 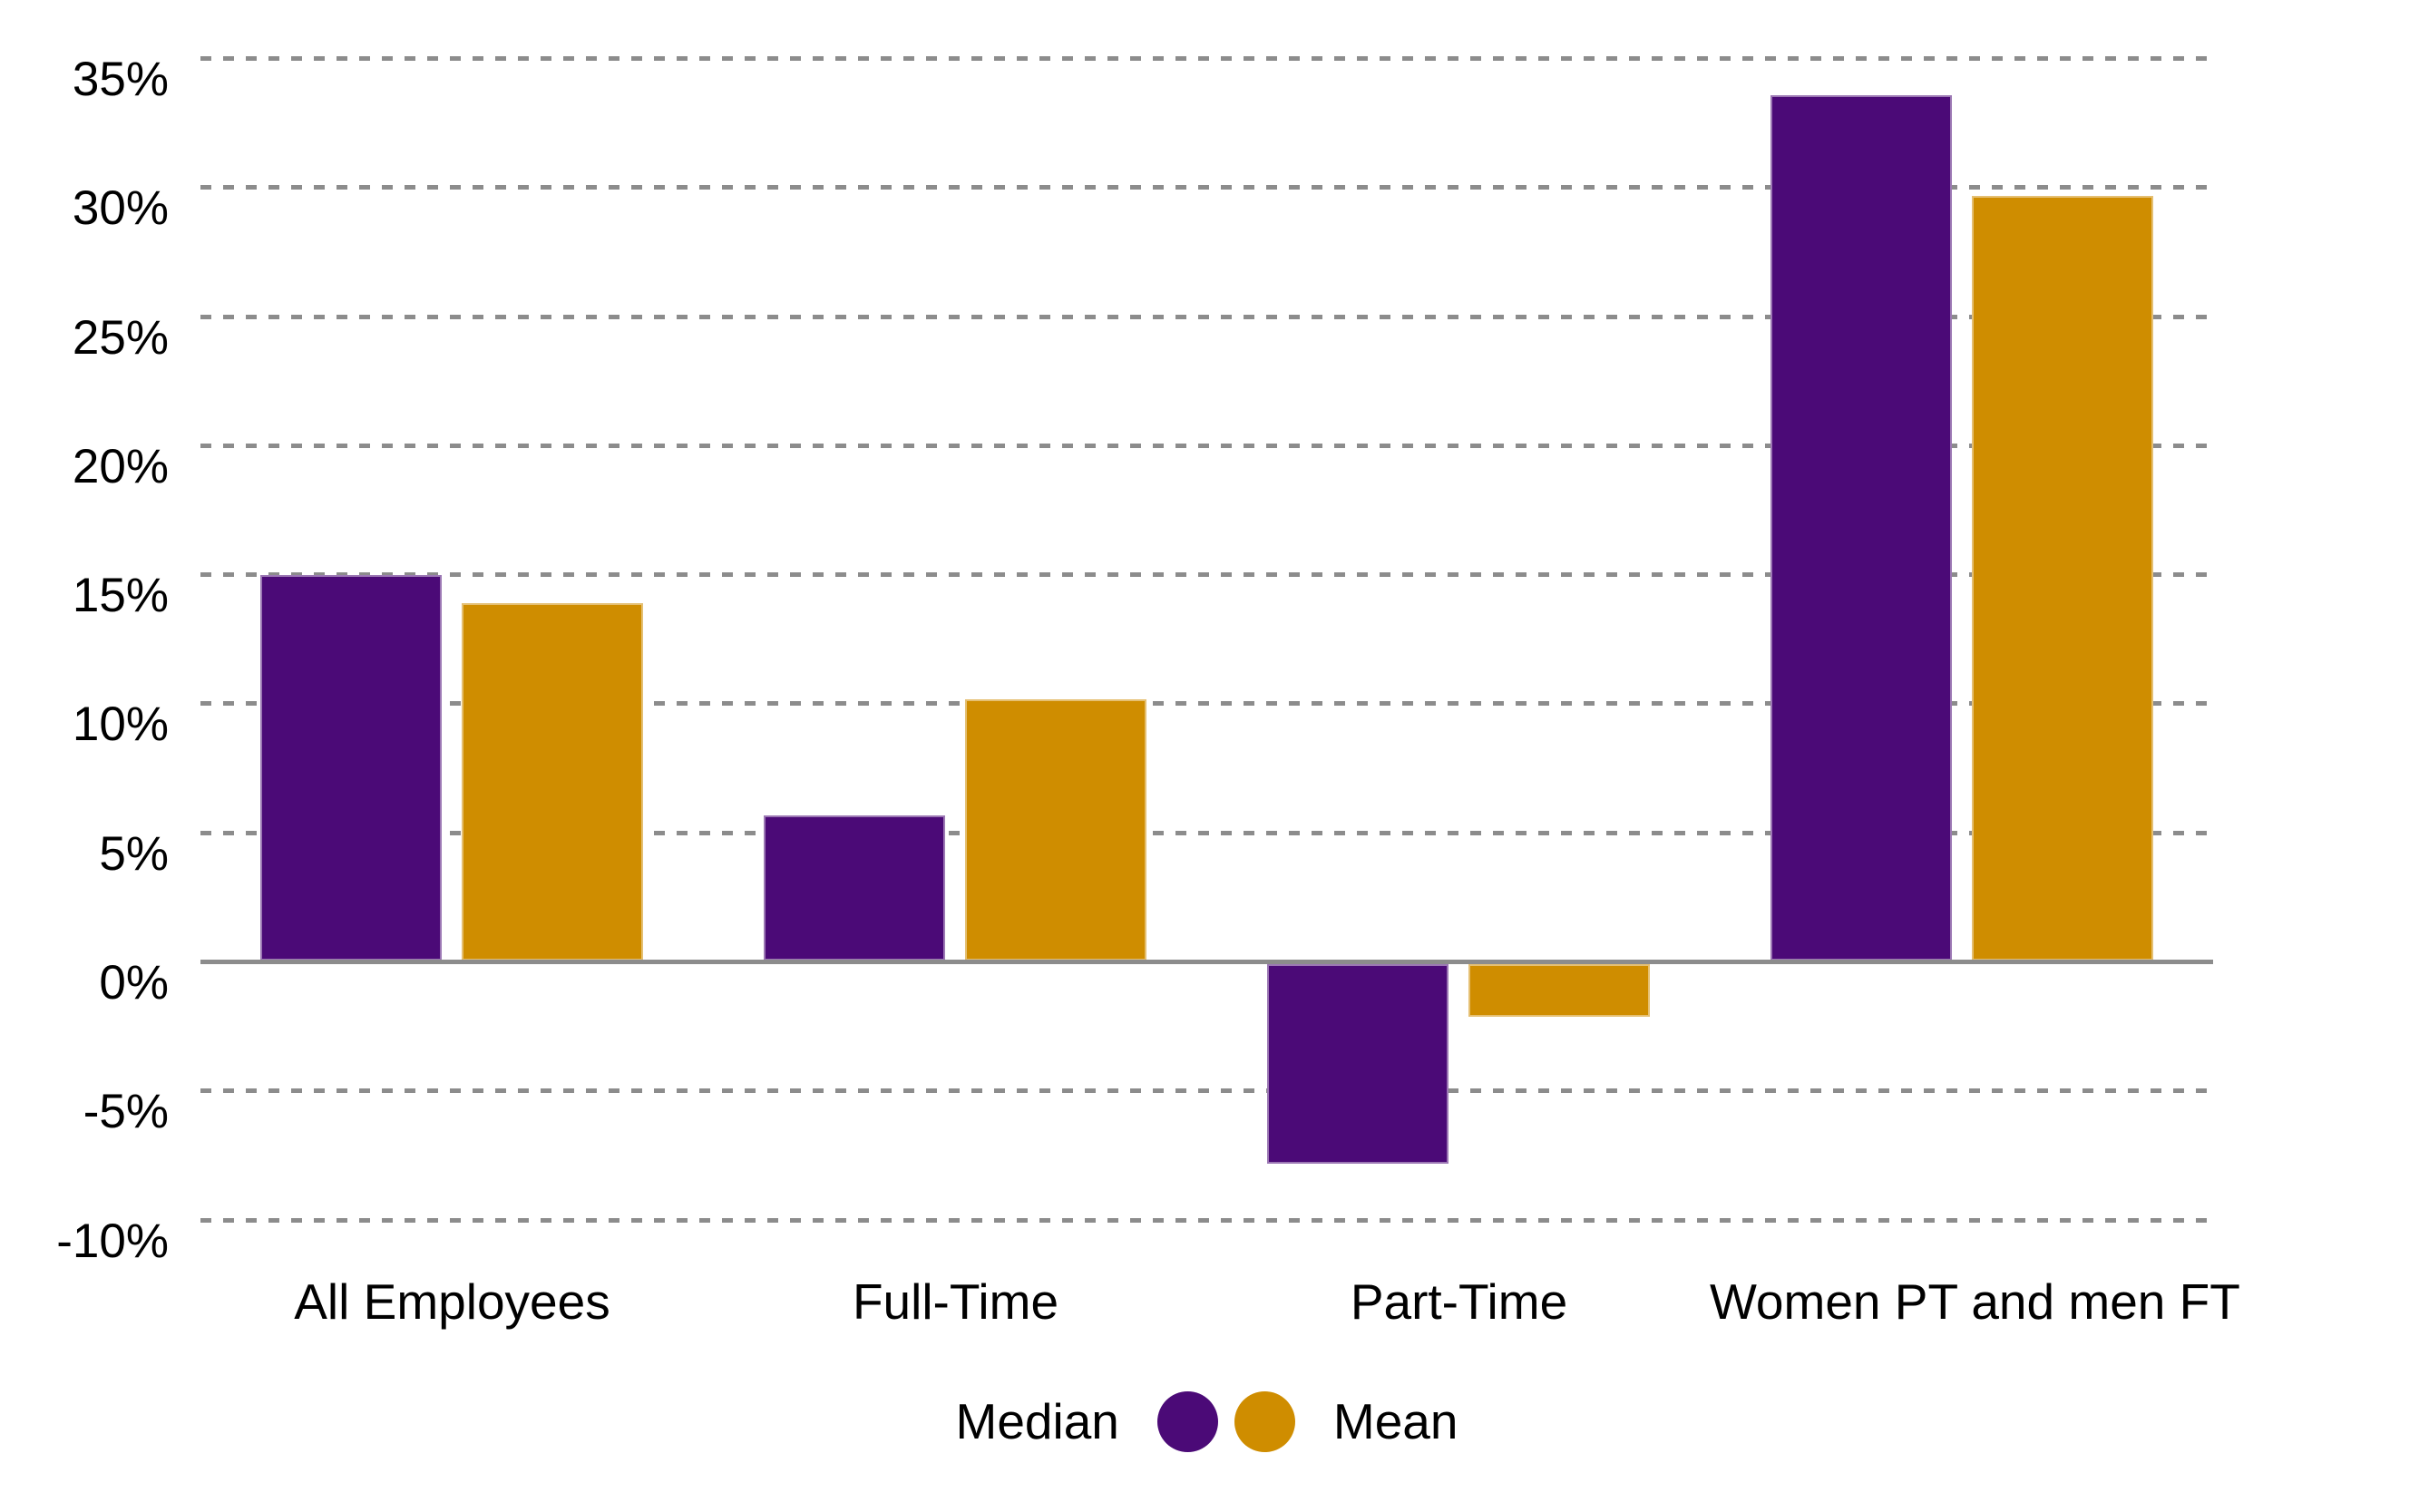 What do you see at coordinates (121, 595) in the screenshot?
I see `y-tick-label-15: 15%` at bounding box center [121, 595].